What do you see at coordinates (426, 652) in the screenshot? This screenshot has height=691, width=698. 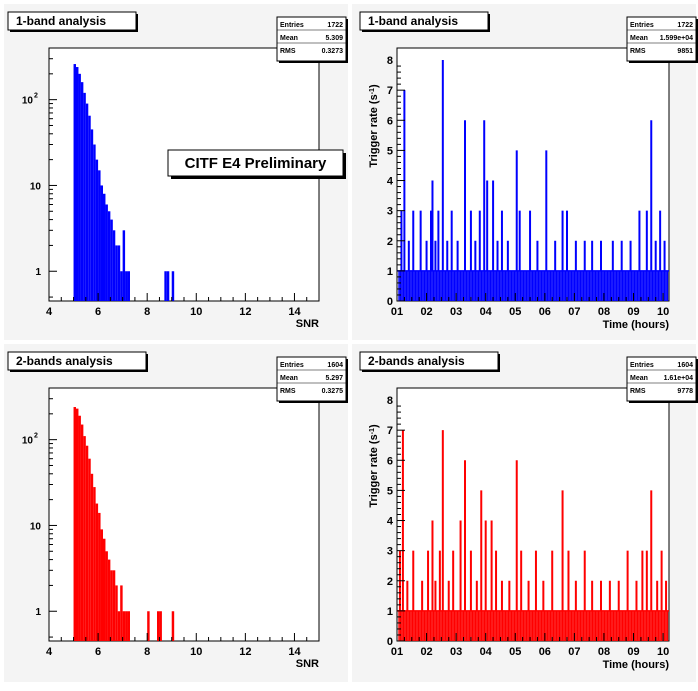 I see `x-tick-label: 02` at bounding box center [426, 652].